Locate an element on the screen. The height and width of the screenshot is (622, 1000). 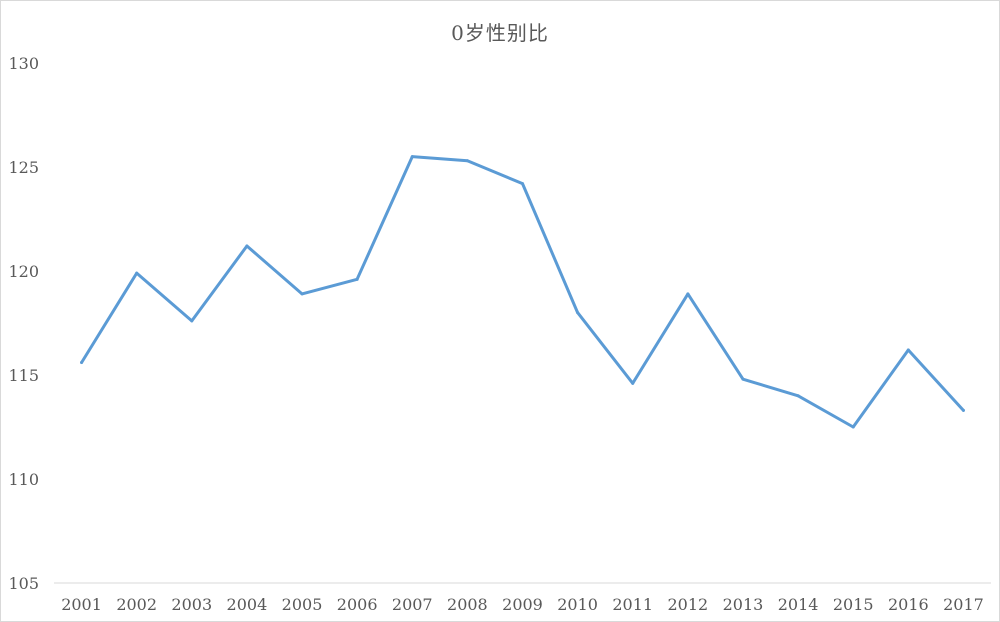
x-tick-label: 2011 is located at coordinates (632, 604).